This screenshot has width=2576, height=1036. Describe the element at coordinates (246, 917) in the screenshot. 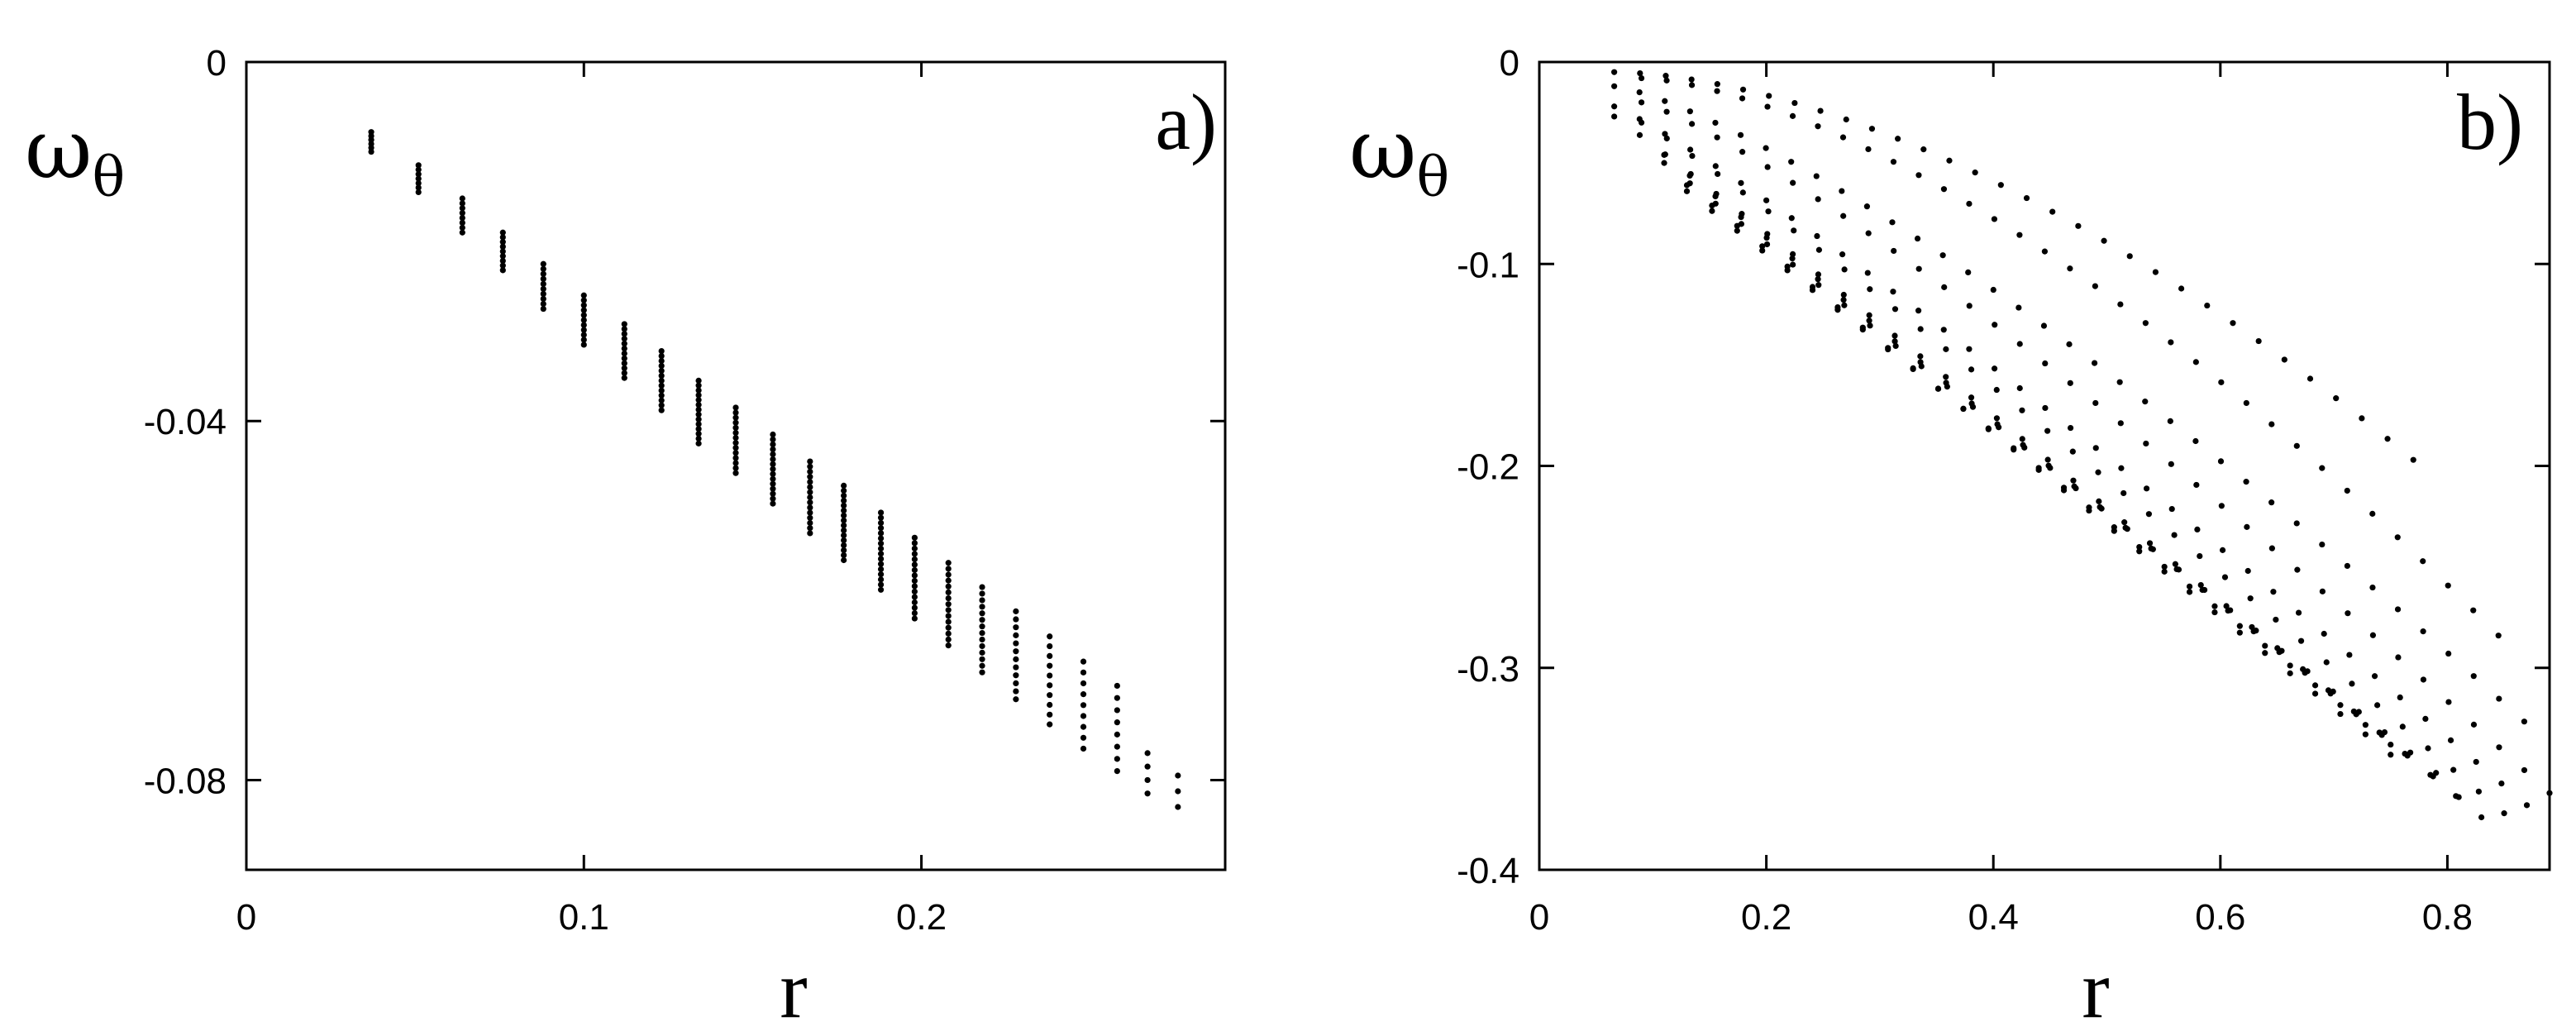

I see `panel-a-x-tick-label: 0` at that location.